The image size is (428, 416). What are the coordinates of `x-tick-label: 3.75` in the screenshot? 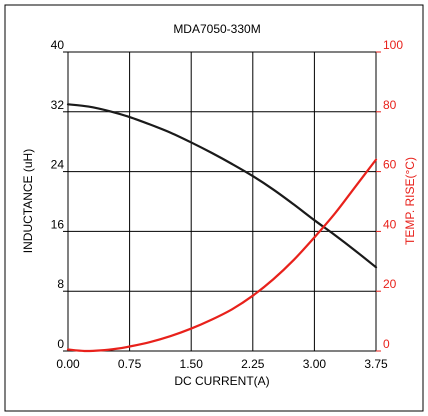 It's located at (376, 364).